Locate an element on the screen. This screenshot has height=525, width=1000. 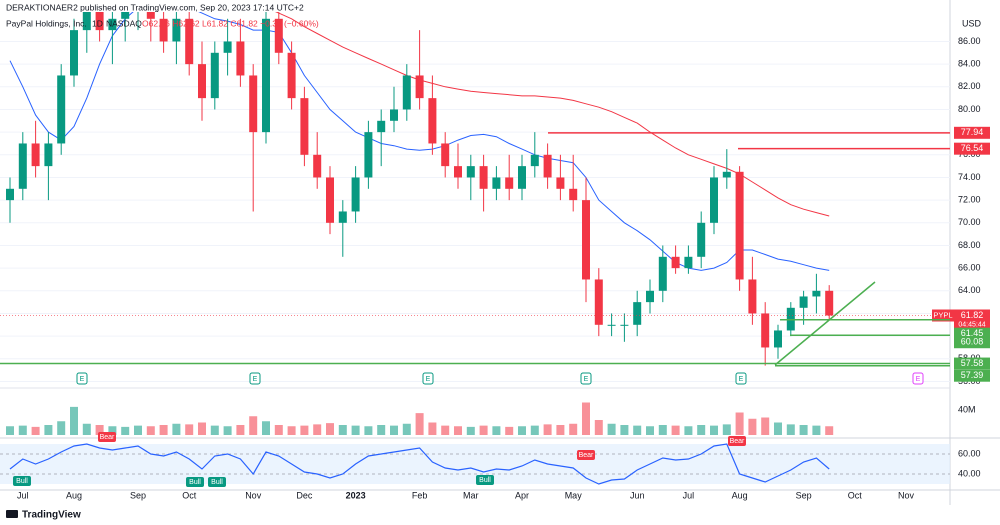
x-tick-label: Mar is located at coordinates (471, 495).